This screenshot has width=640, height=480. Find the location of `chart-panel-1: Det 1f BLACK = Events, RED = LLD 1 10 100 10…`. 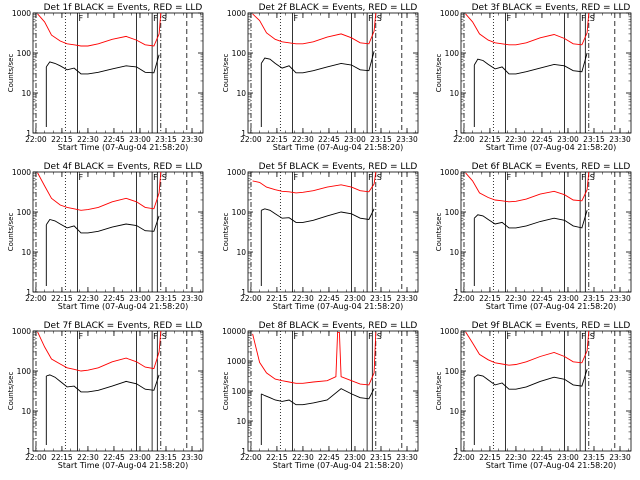

chart-panel-1: Det 1f BLACK = Events, RED = LLD 1 10 100 10… is located at coordinates (105, 77).